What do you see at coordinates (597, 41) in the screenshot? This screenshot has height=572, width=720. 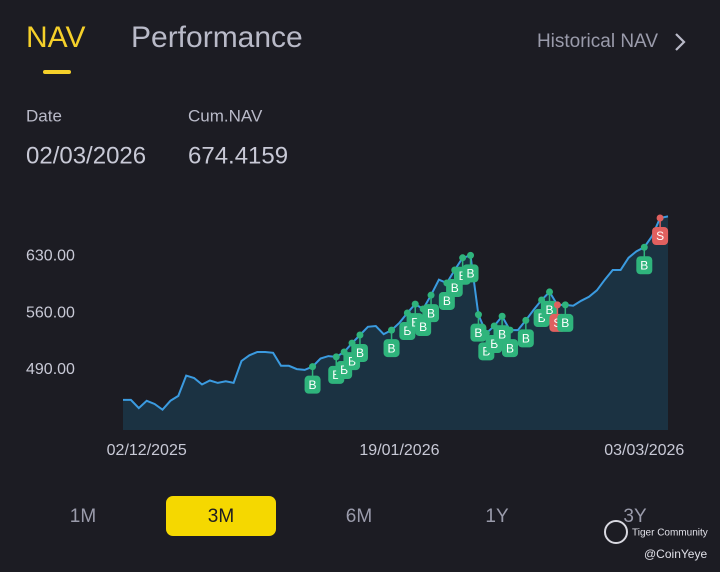 I see `historical-link: Historical NAV` at bounding box center [597, 41].